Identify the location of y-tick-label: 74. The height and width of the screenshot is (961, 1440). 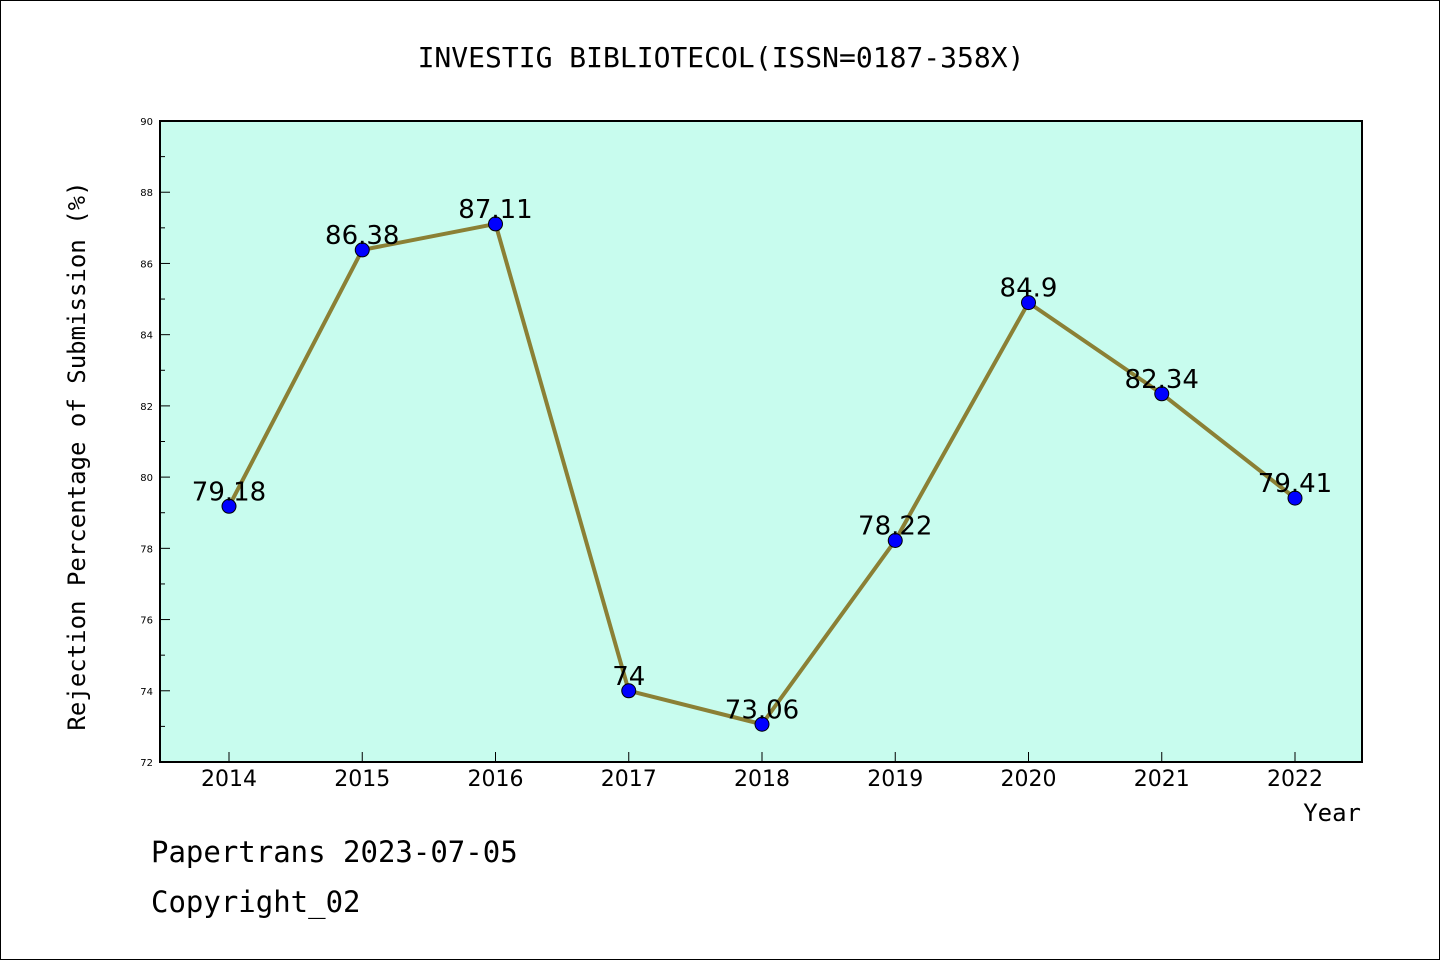
(146, 692).